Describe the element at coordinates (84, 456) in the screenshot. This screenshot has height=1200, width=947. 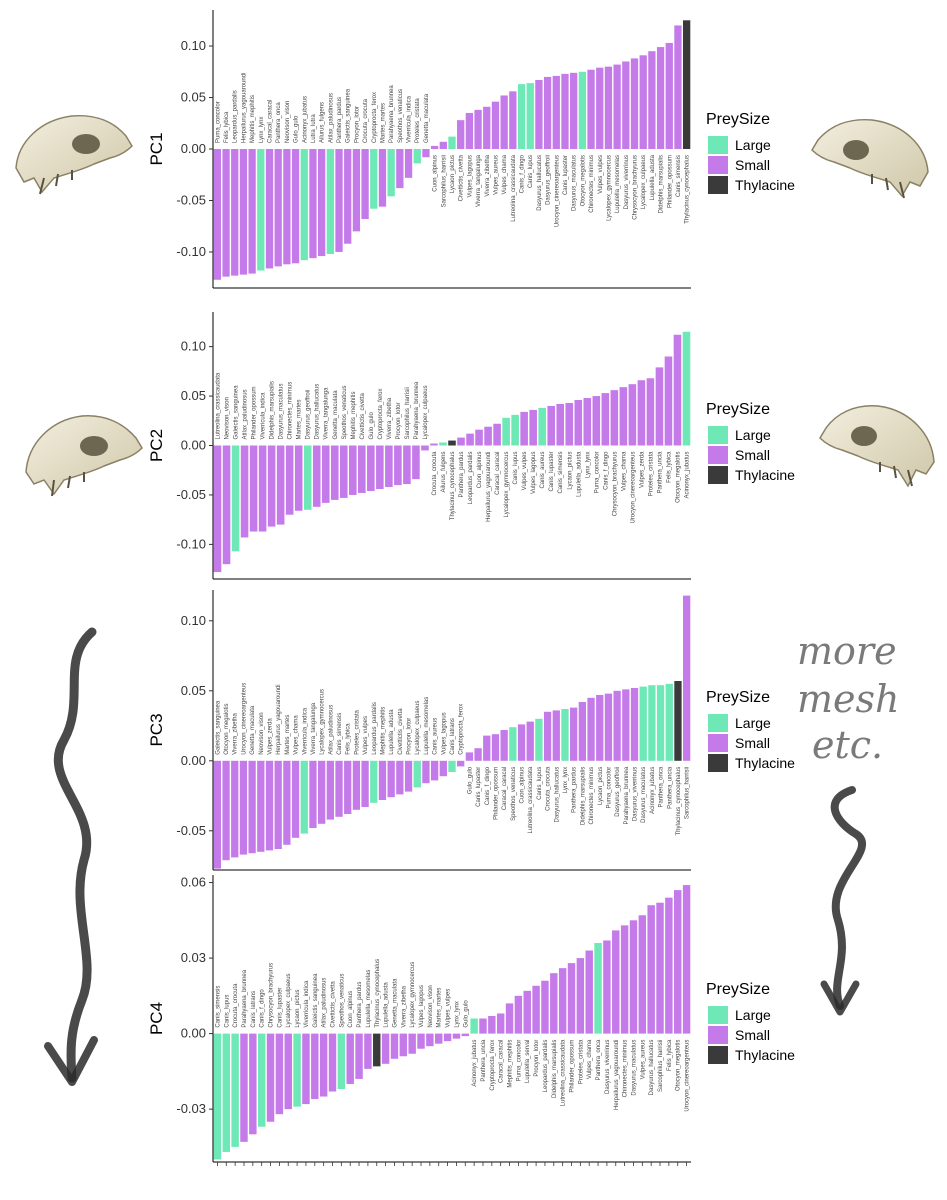
I see `skull-icon-pc2-left` at that location.